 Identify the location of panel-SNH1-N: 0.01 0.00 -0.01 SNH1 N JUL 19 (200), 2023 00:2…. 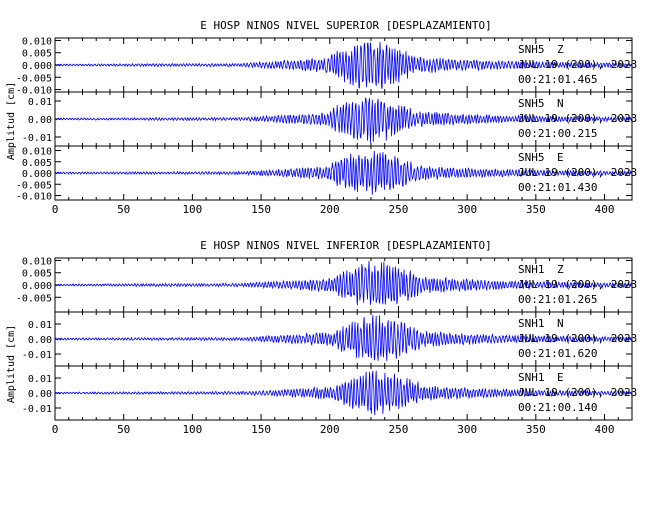
(329, 339).